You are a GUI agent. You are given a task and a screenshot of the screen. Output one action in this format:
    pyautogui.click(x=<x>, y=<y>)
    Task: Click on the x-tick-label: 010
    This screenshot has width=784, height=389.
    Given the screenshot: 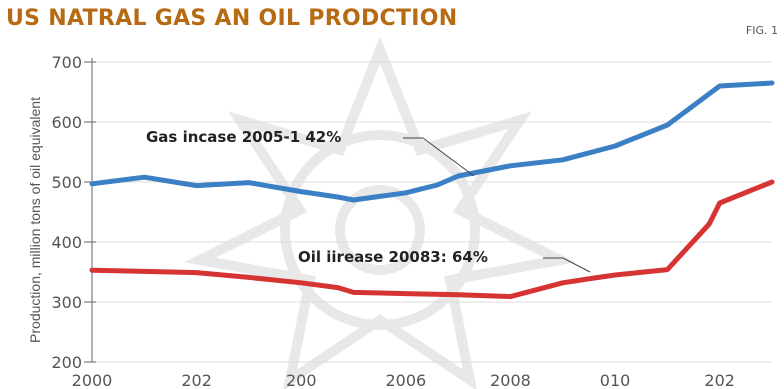 What is the action you would take?
    pyautogui.click(x=615, y=380)
    